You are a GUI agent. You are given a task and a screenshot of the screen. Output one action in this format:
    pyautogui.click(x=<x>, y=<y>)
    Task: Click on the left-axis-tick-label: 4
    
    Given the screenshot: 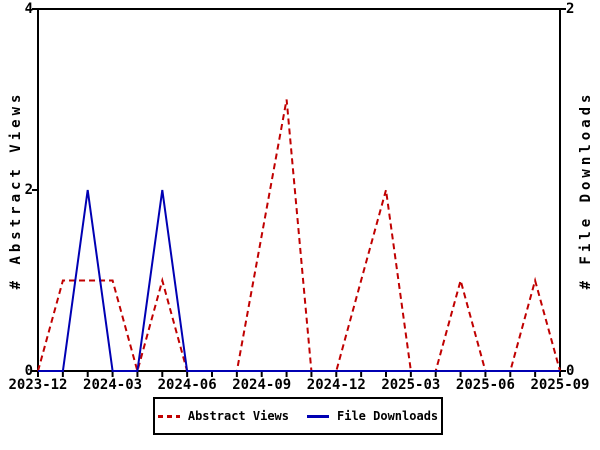 What is the action you would take?
    pyautogui.click(x=28, y=9)
    